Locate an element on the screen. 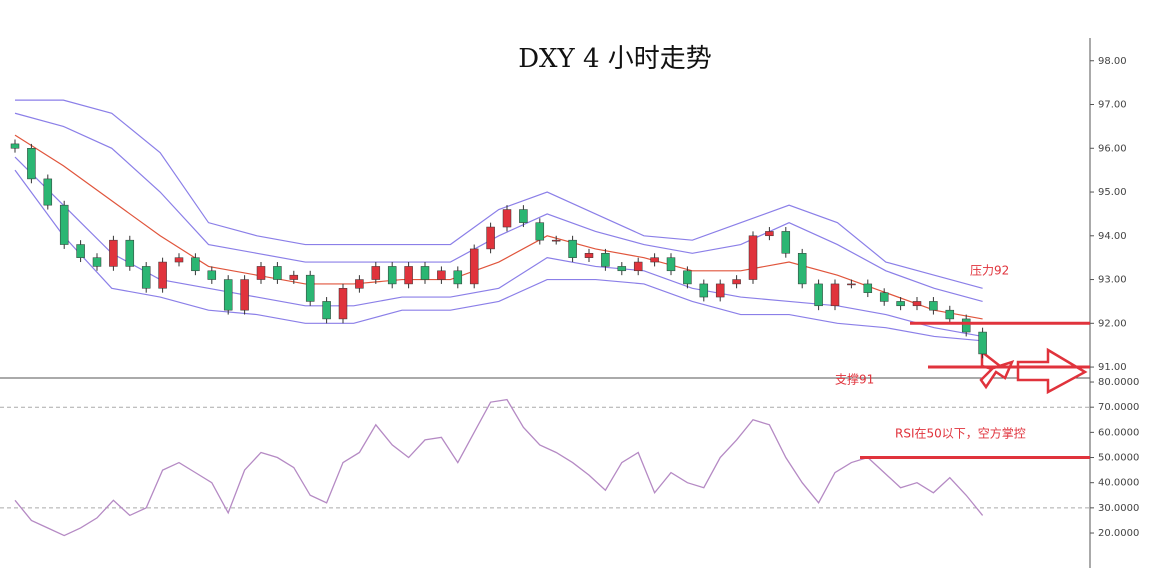  y-tick-label: 60.0000 is located at coordinates (1118, 432).